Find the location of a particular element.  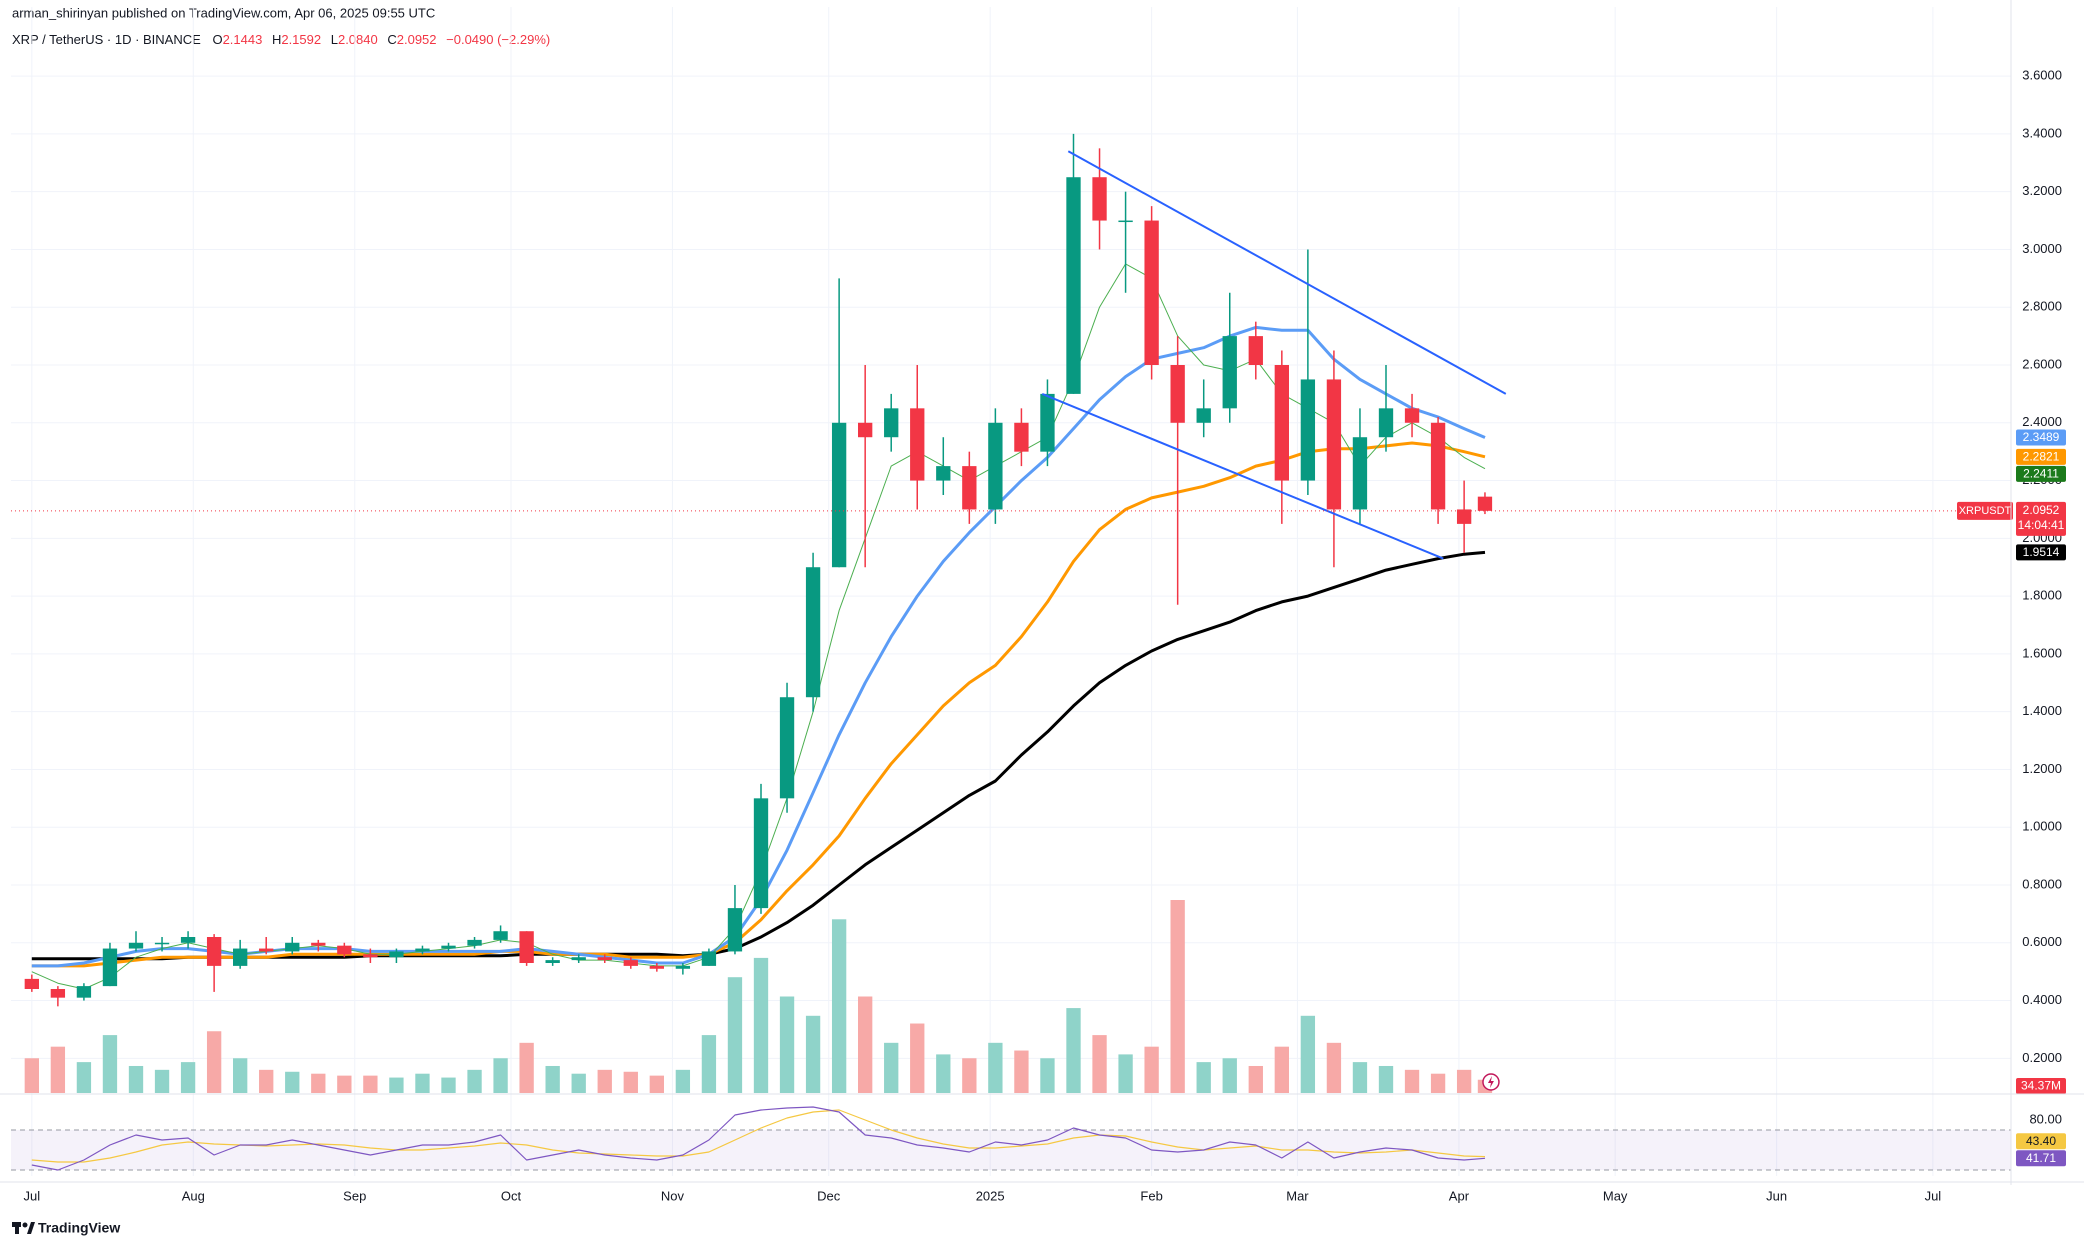

y-tick-label: 1.4000 is located at coordinates (2042, 710).